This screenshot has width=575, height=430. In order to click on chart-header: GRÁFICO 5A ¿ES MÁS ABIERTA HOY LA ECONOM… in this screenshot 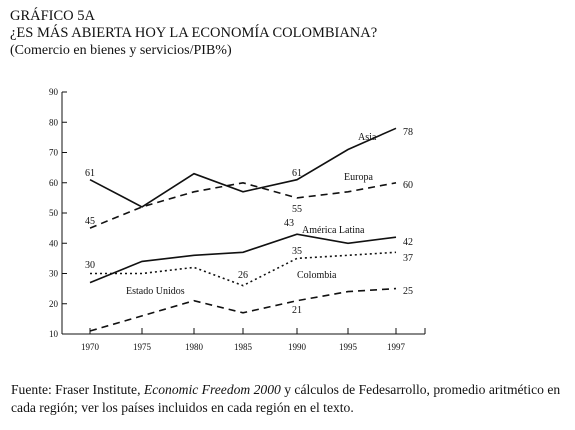, I will do `click(193, 33)`.